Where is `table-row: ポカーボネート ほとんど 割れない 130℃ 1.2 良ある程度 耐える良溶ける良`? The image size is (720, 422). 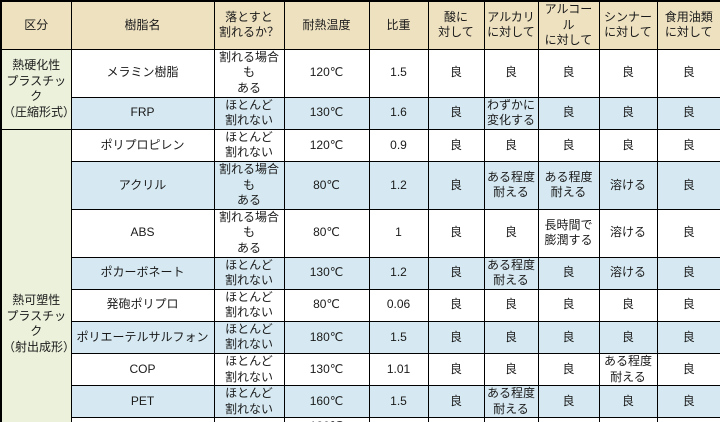
table-row: ポカーボネート ほとんど 割れない 130℃ 1.2 良ある程度 耐える良溶ける良 is located at coordinates (360, 273).